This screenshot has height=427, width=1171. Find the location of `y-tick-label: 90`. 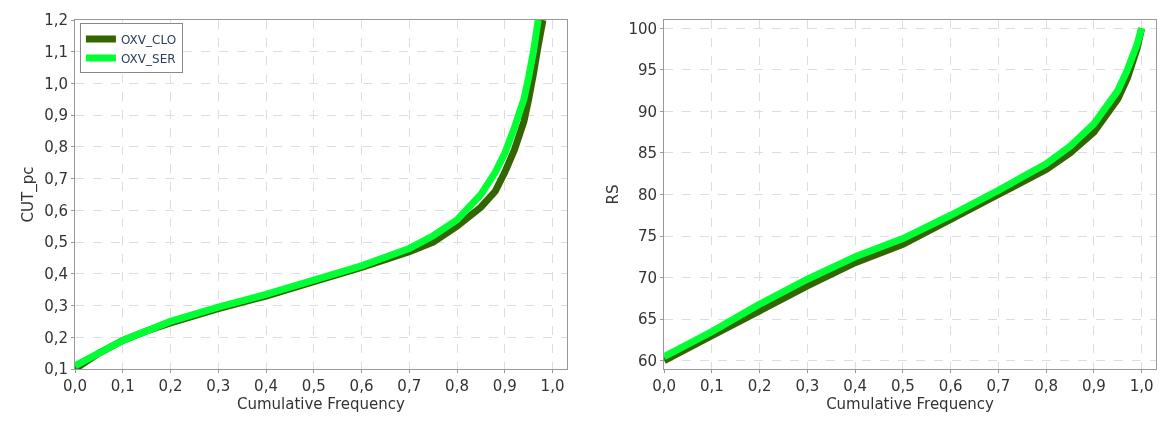

y-tick-label: 90 is located at coordinates (648, 111).